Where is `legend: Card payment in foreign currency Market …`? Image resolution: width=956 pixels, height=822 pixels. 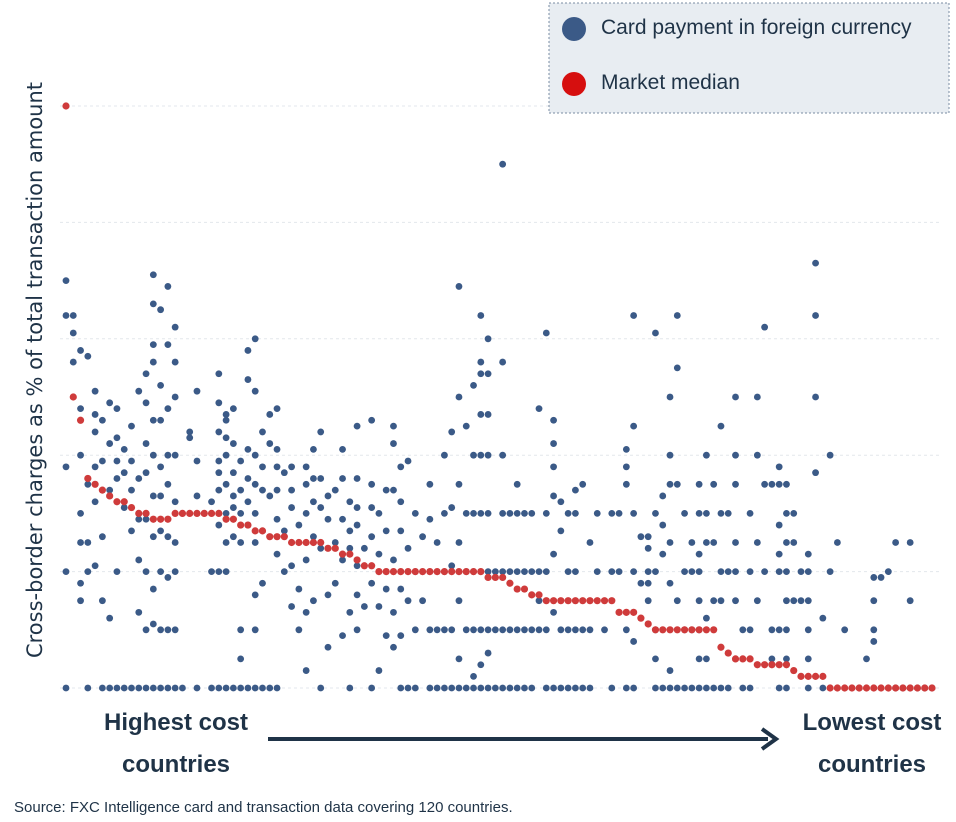
legend: Card payment in foreign currency Market … is located at coordinates (749, 58).